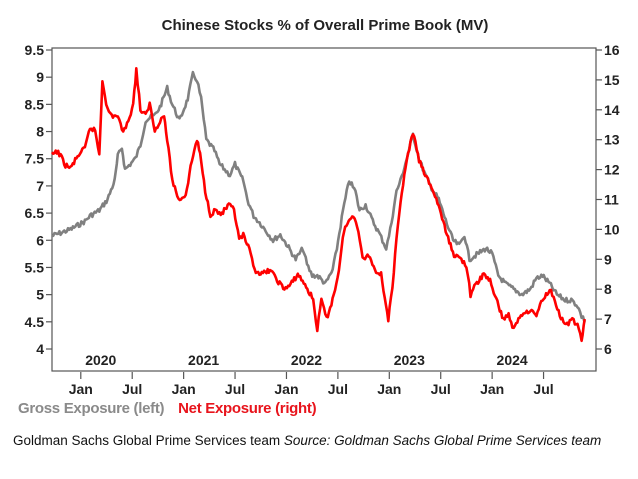  I want to click on year-label: 2022, so click(306, 360).